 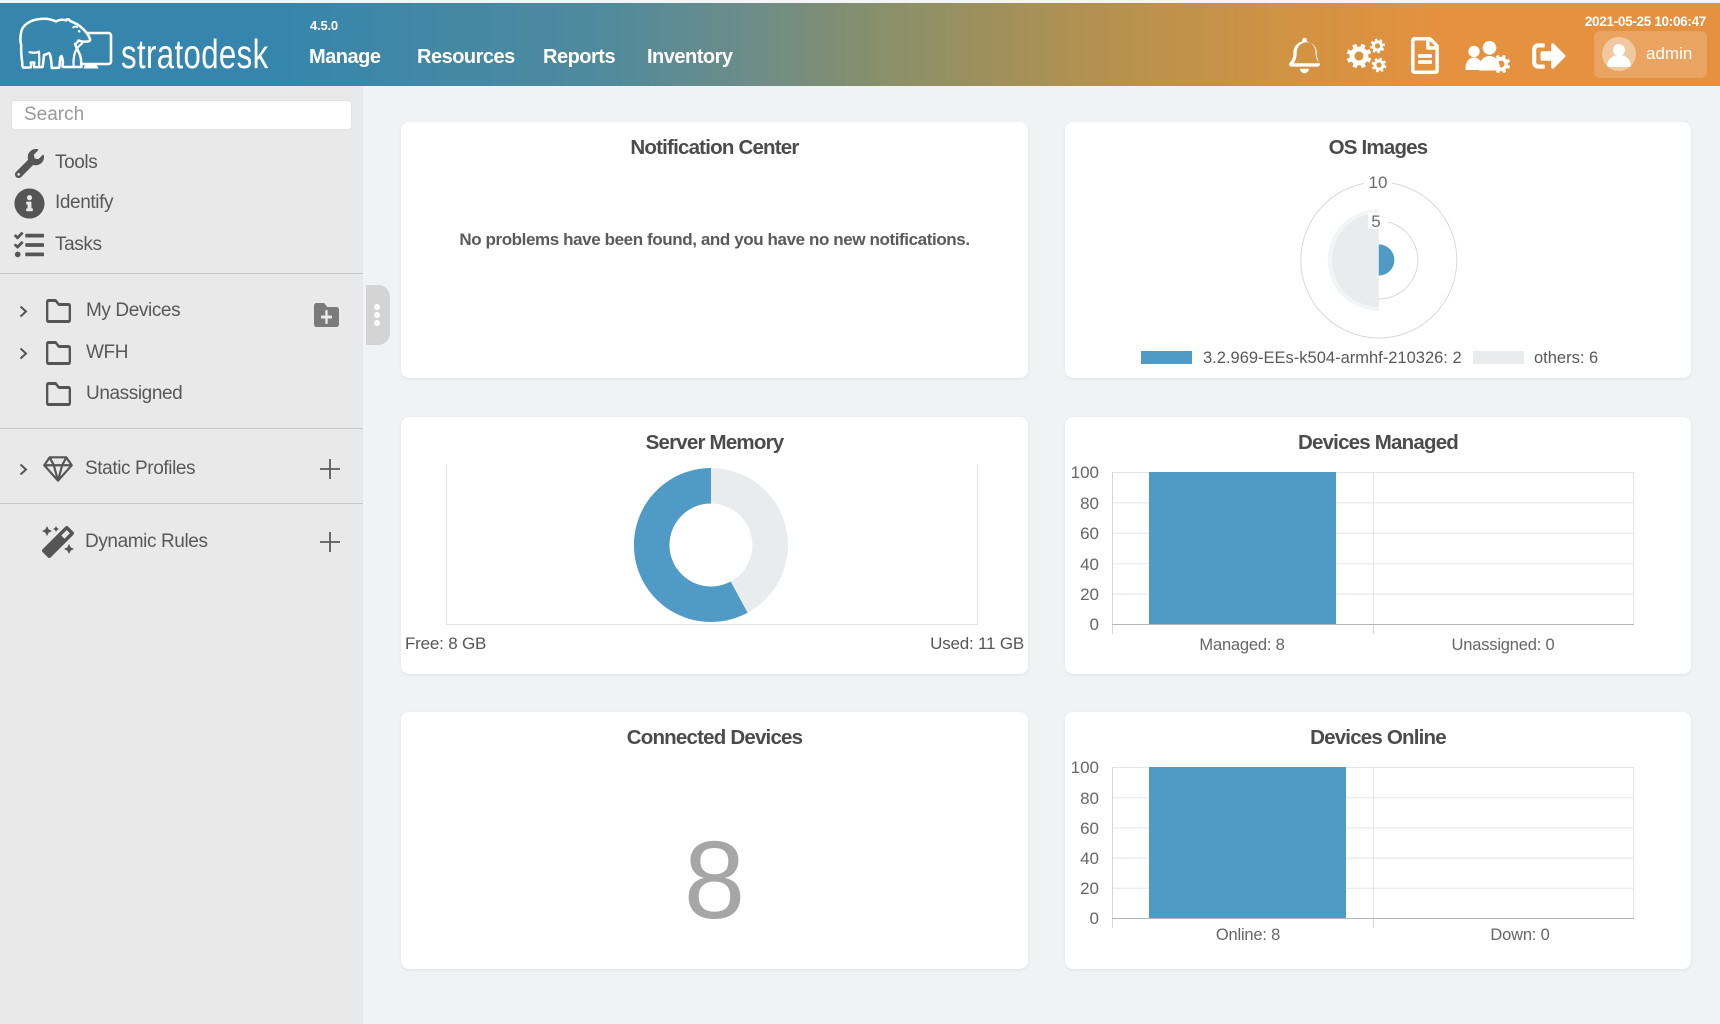 What do you see at coordinates (977, 643) in the screenshot?
I see `svg-text: Used: 11 GB` at bounding box center [977, 643].